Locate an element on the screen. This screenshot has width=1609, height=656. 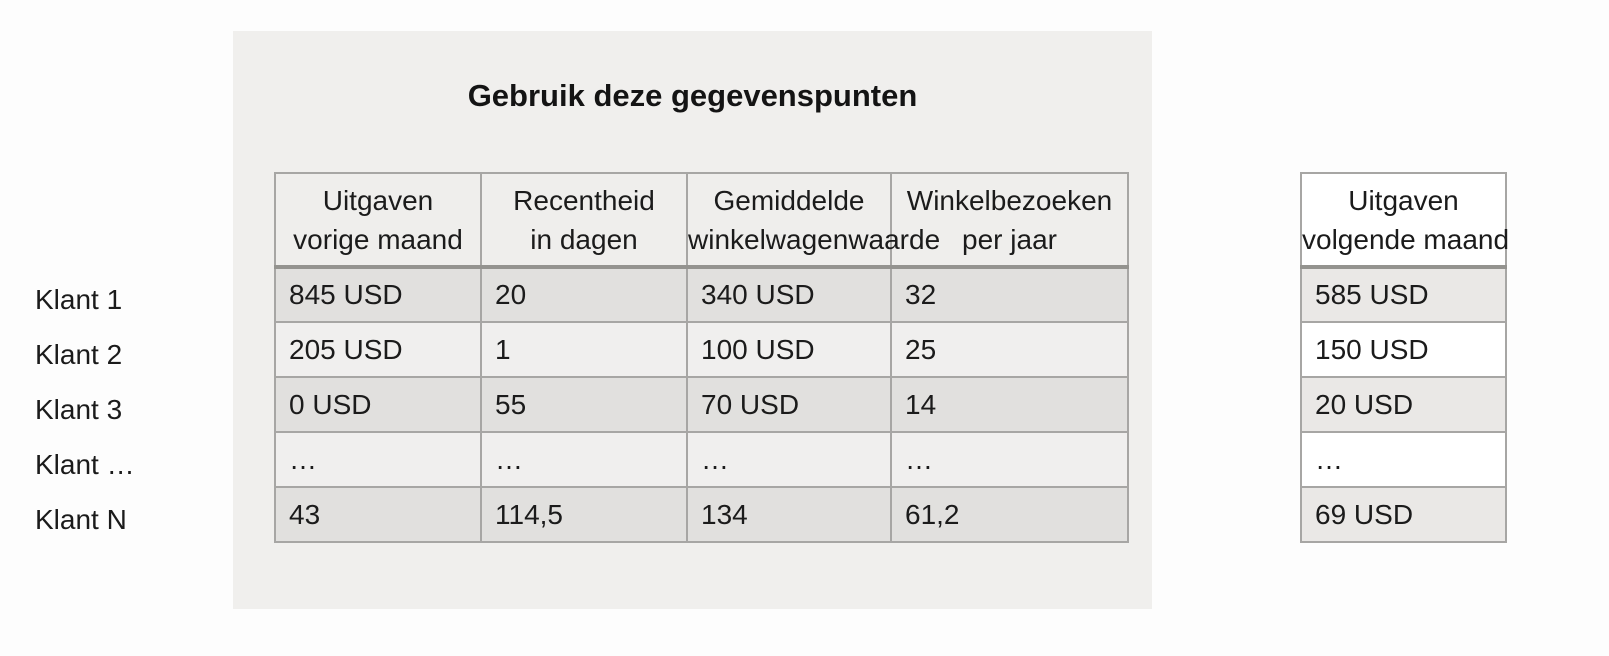
row-label-klant-2: Klant 2 is located at coordinates (79, 354).